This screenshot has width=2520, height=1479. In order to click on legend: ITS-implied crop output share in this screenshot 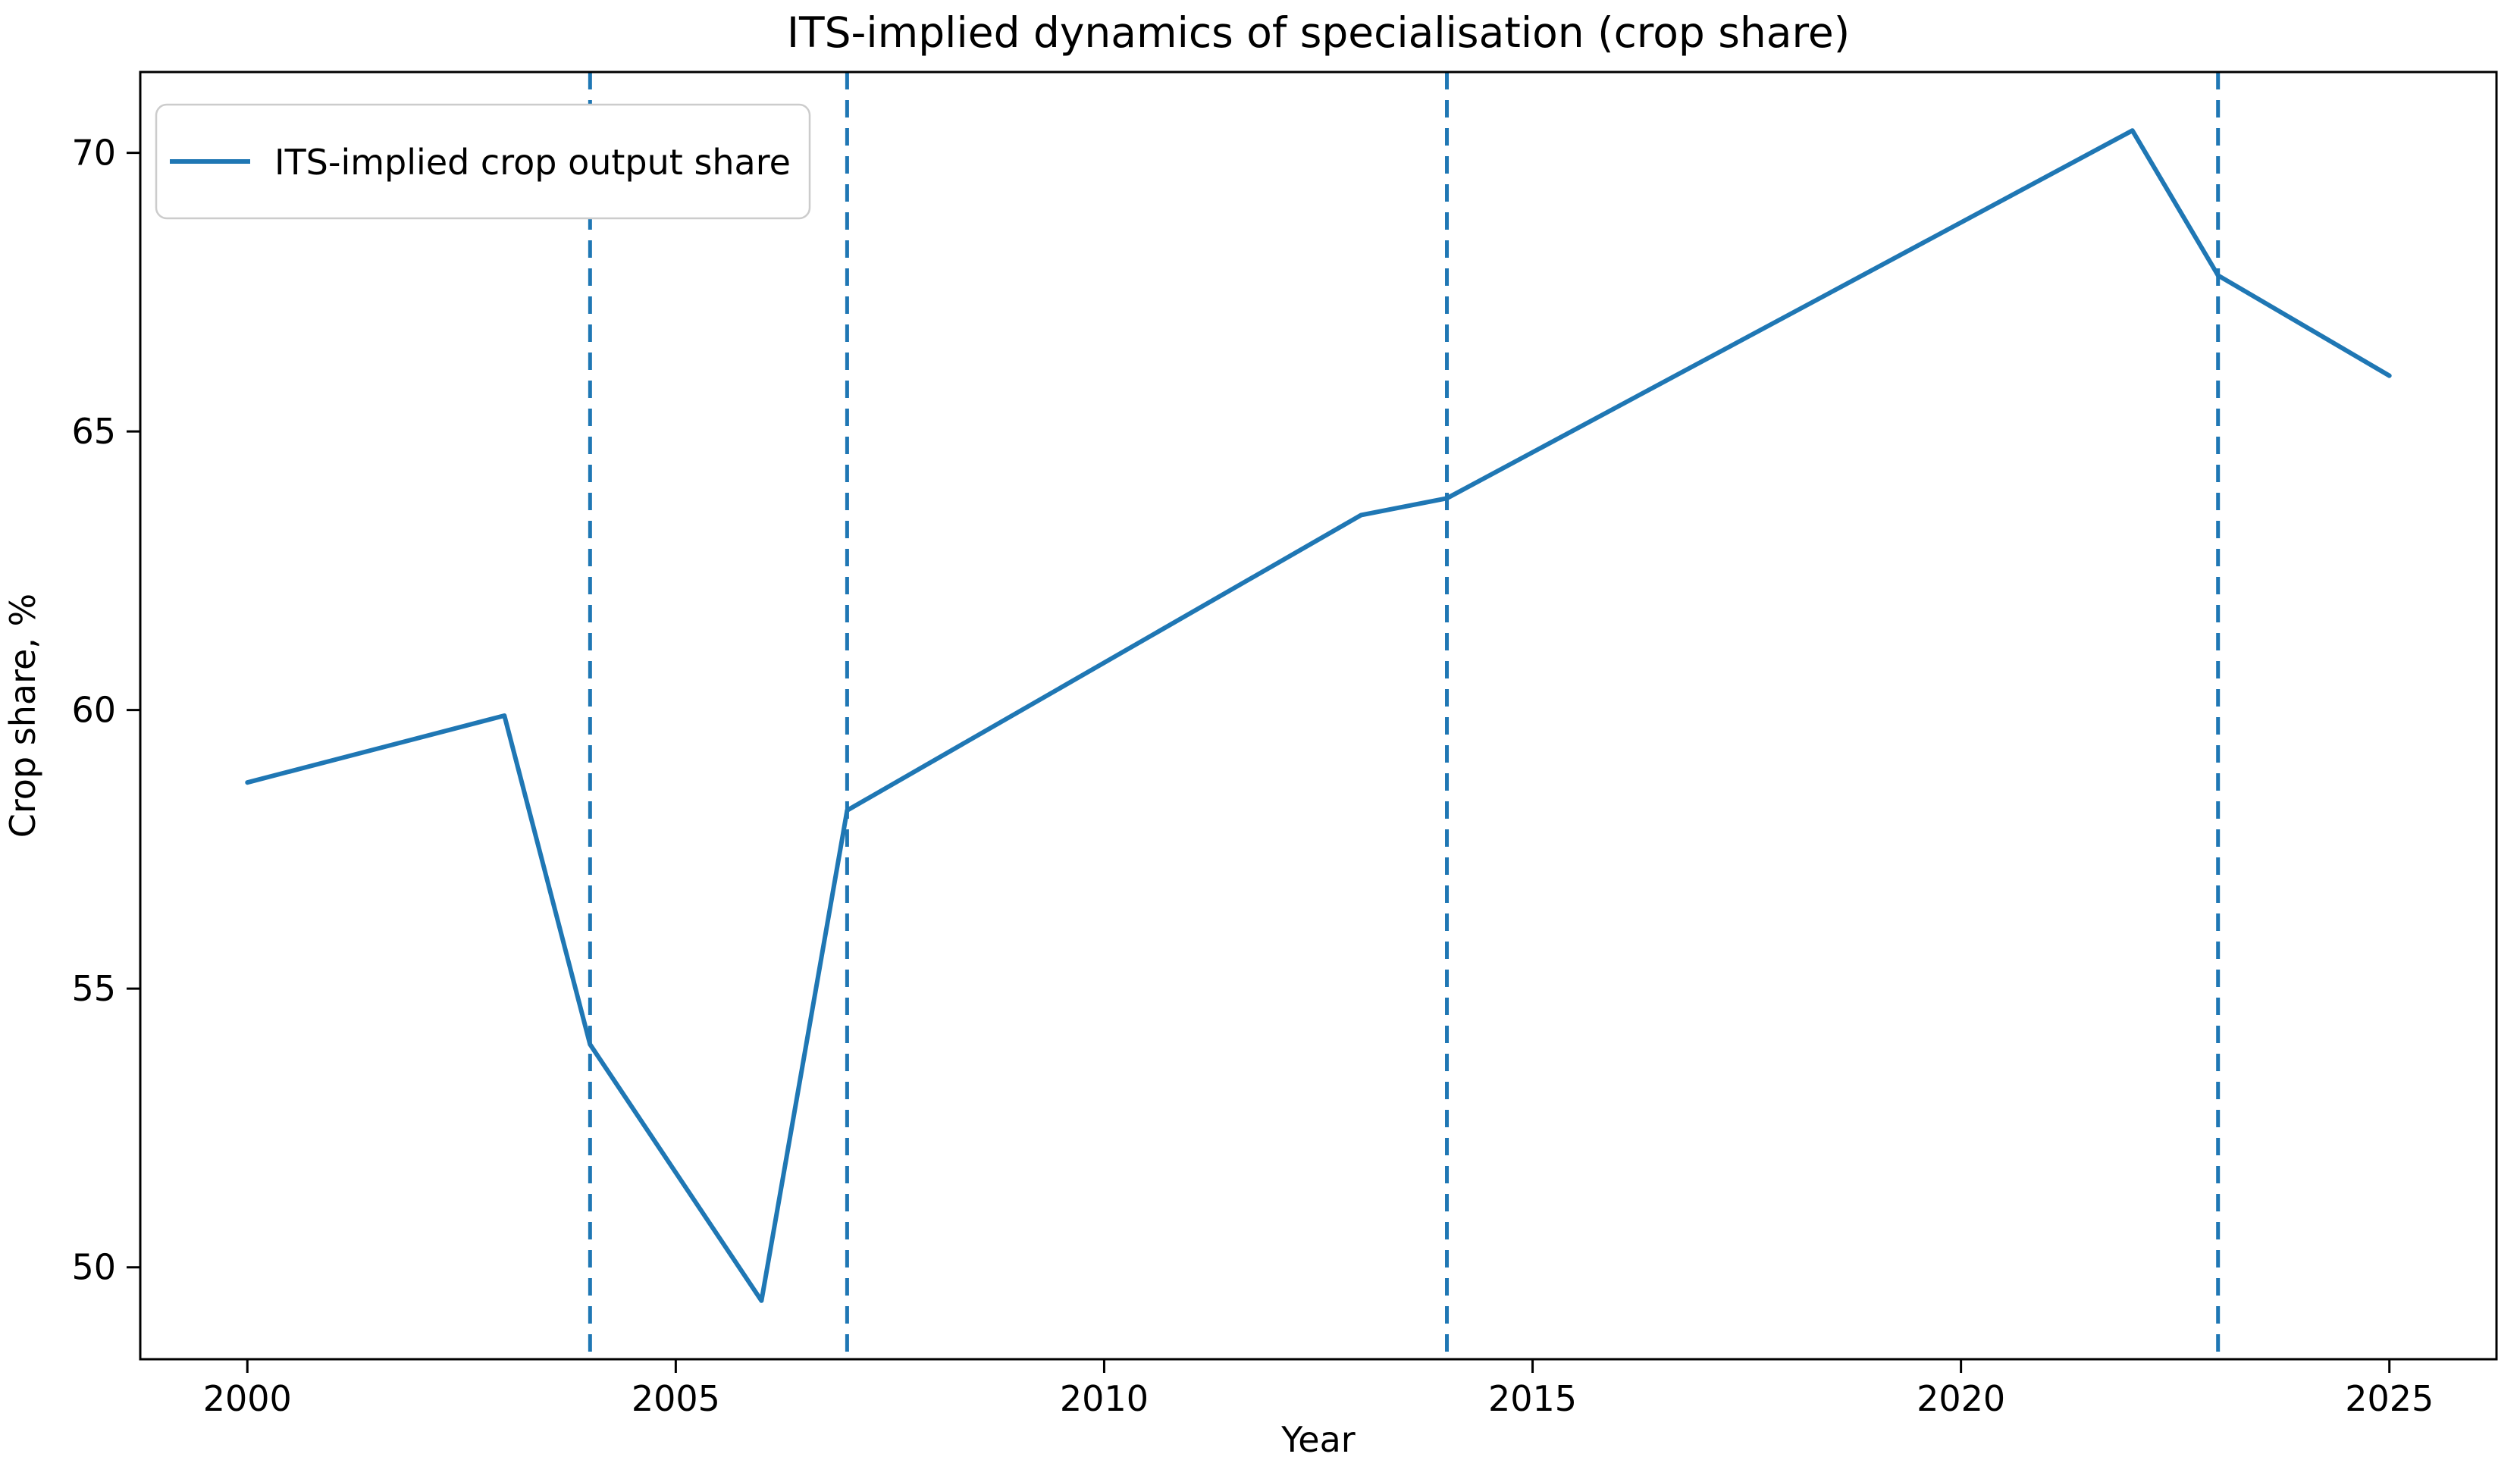, I will do `click(483, 162)`.